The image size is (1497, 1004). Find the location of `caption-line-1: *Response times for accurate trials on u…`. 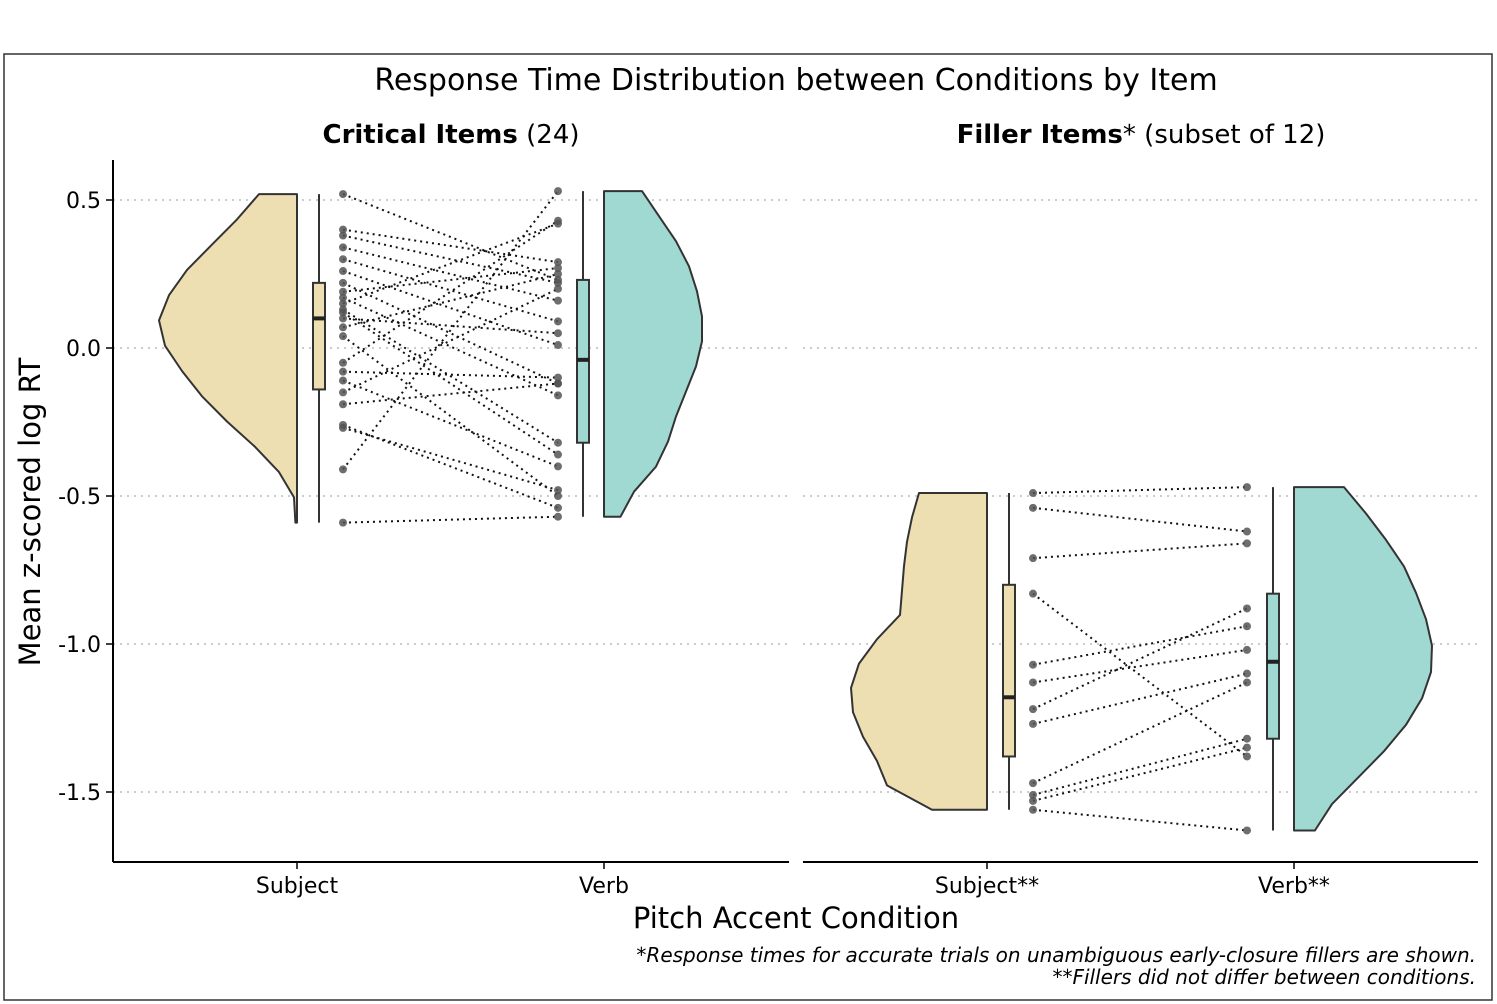

caption-line-1: *Response times for accurate trials on u… is located at coordinates (1056, 955).